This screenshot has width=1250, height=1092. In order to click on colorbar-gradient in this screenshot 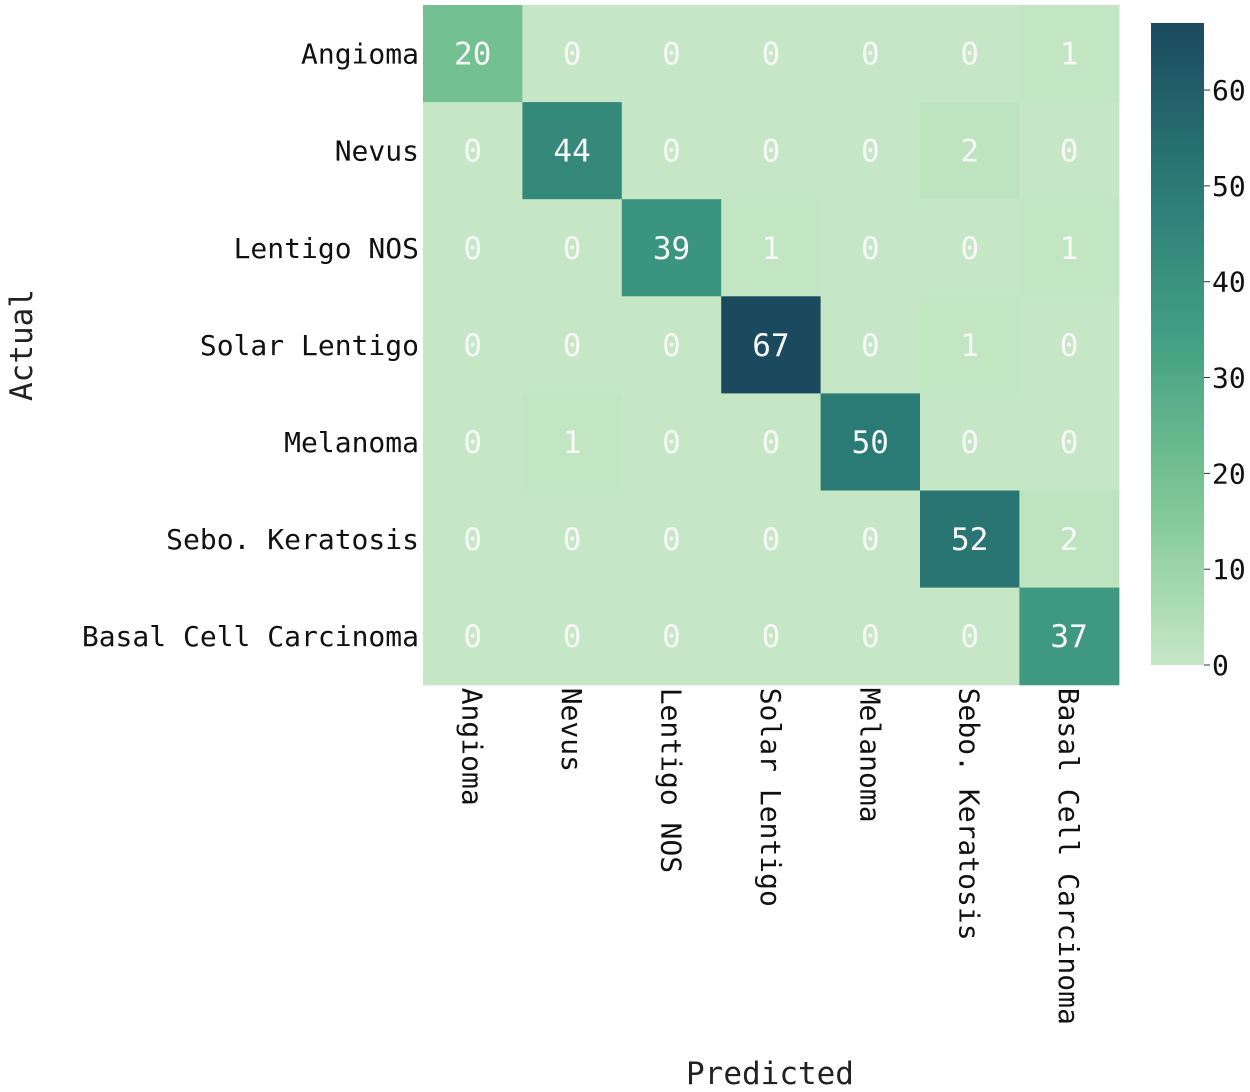, I will do `click(1177, 344)`.